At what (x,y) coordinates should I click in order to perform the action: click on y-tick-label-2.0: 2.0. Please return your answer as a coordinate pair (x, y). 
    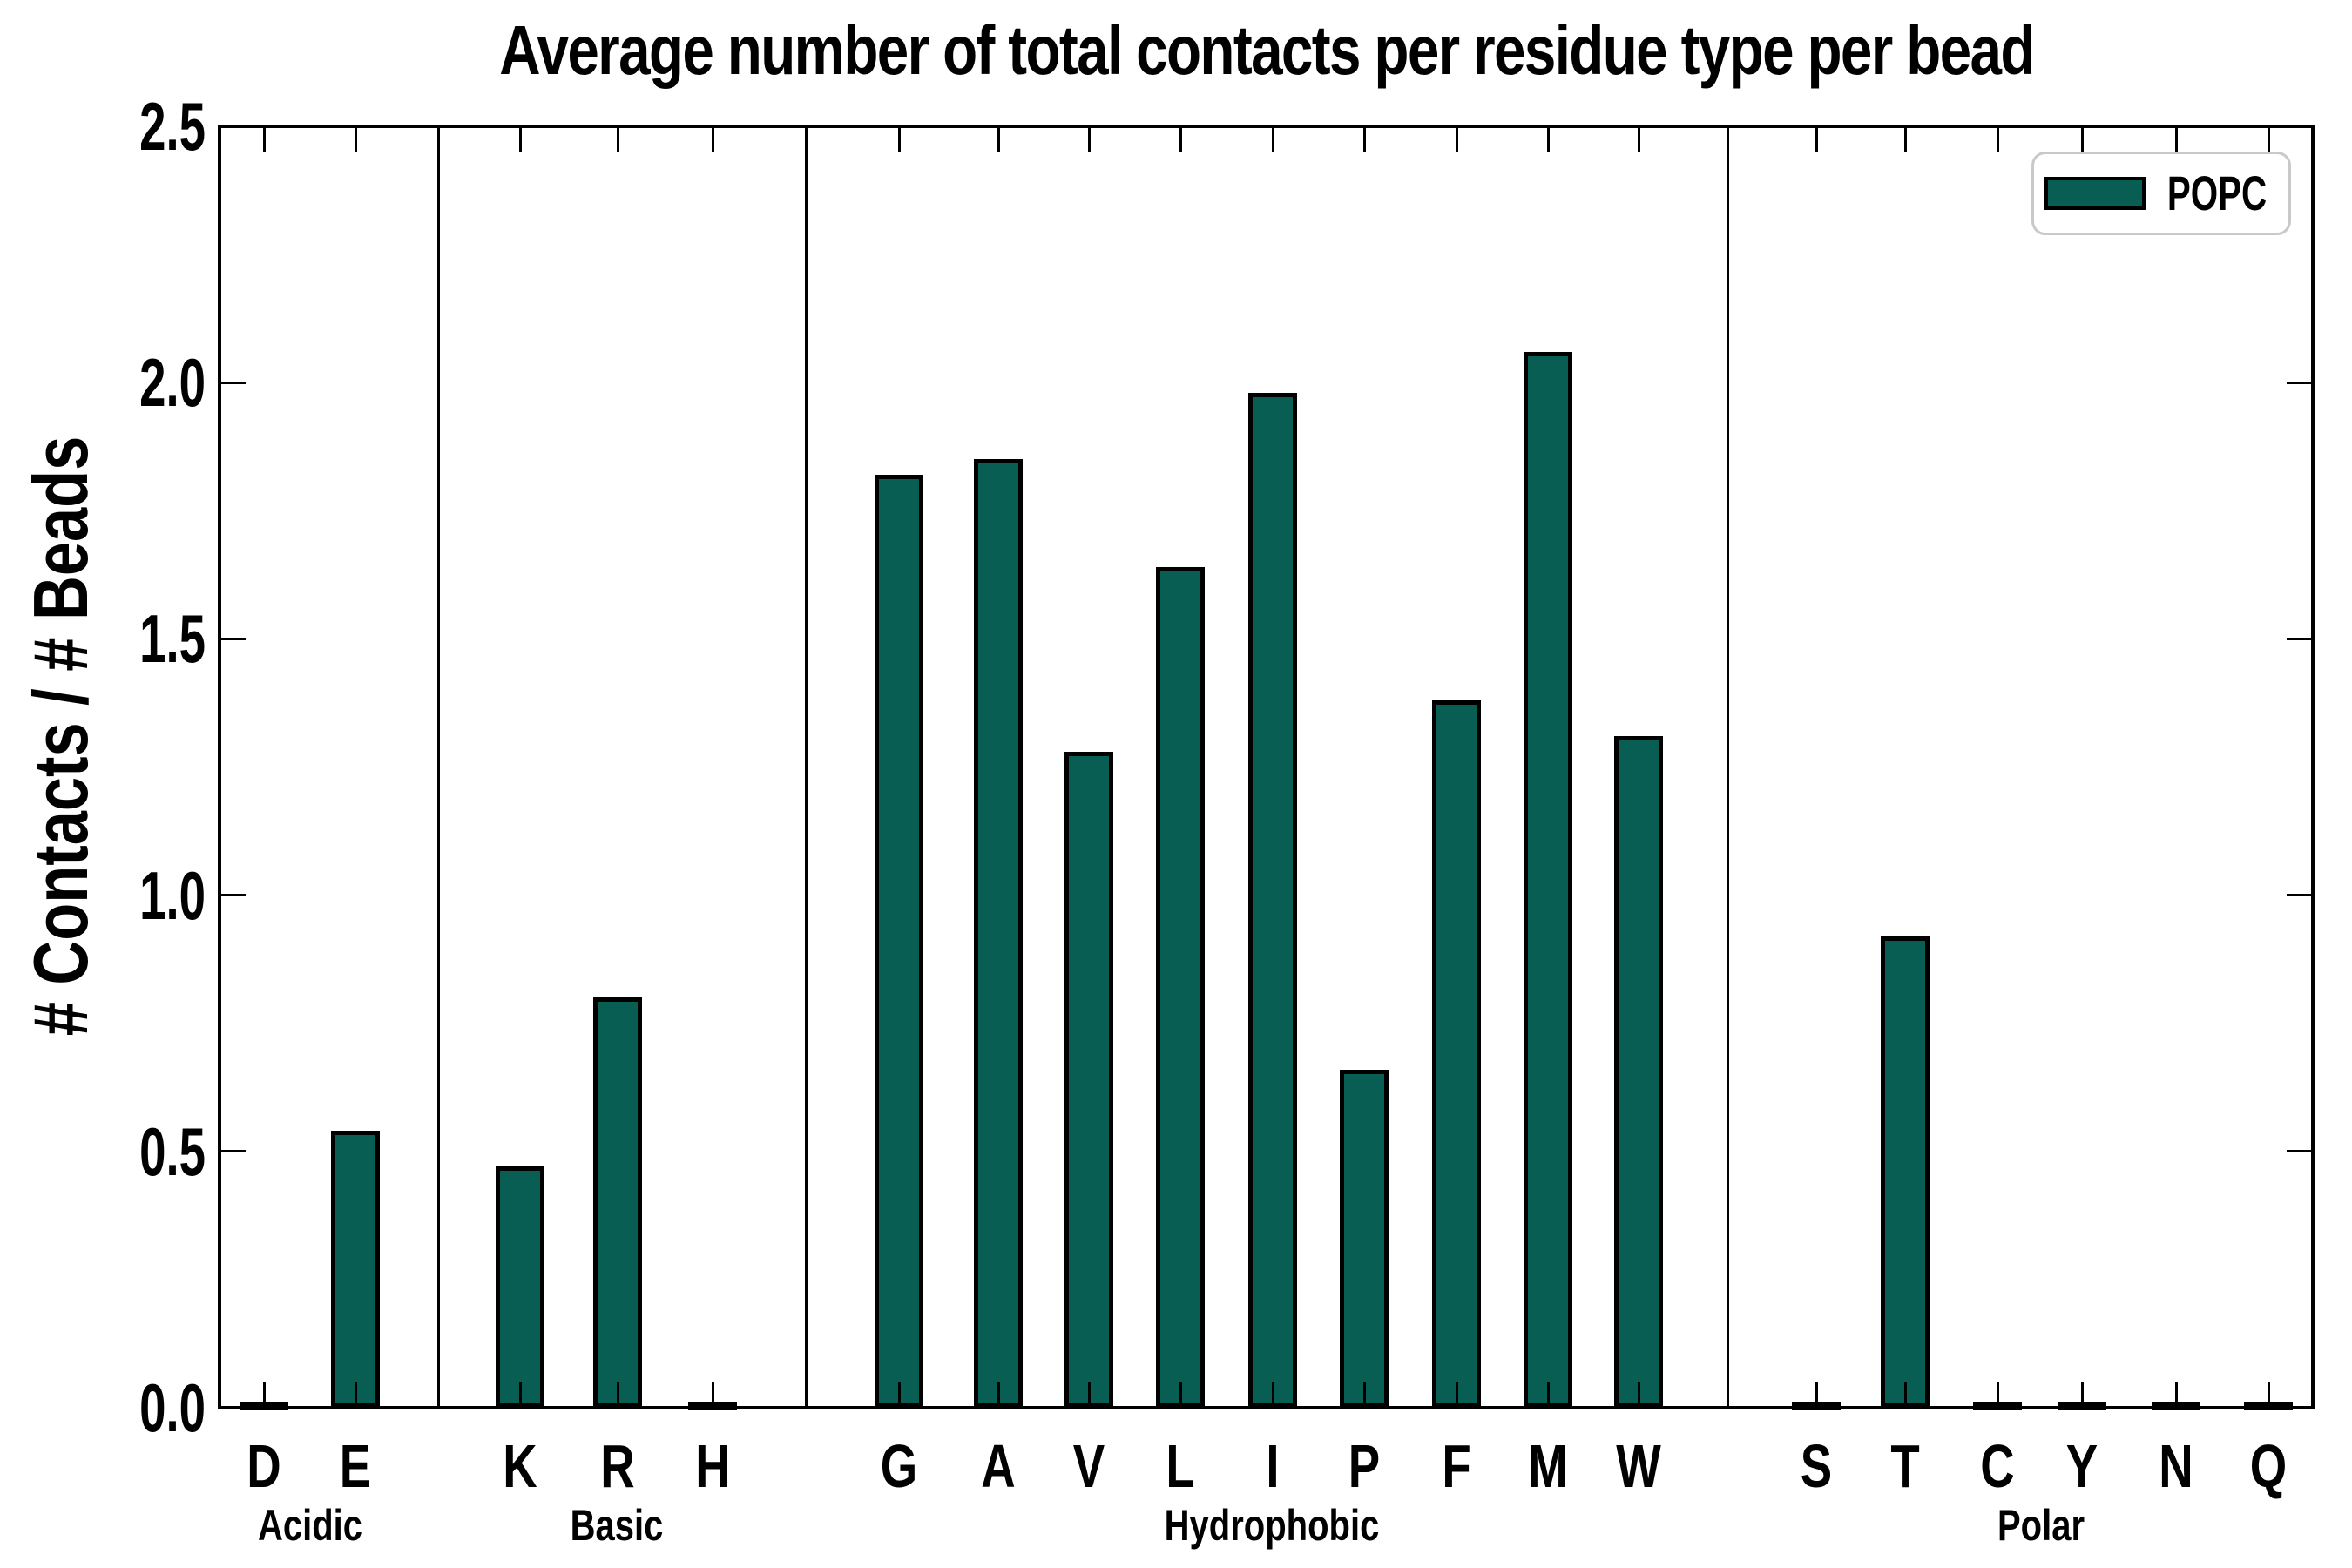
    Looking at the image, I should click on (172, 383).